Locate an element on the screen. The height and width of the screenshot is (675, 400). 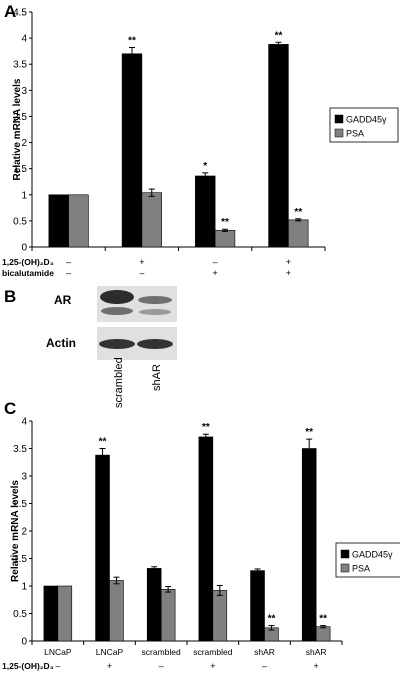
panel-letter-a: A is located at coordinates (10, 11).